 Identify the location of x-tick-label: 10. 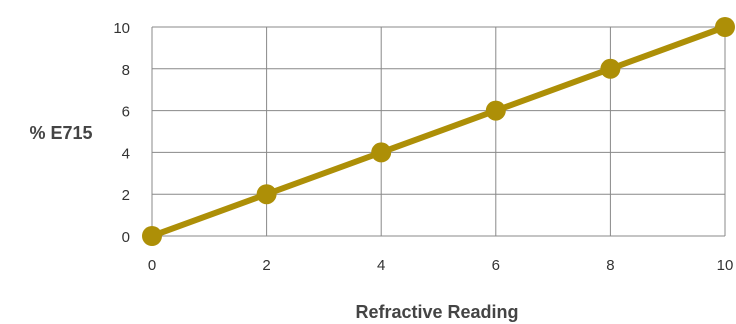
(725, 265).